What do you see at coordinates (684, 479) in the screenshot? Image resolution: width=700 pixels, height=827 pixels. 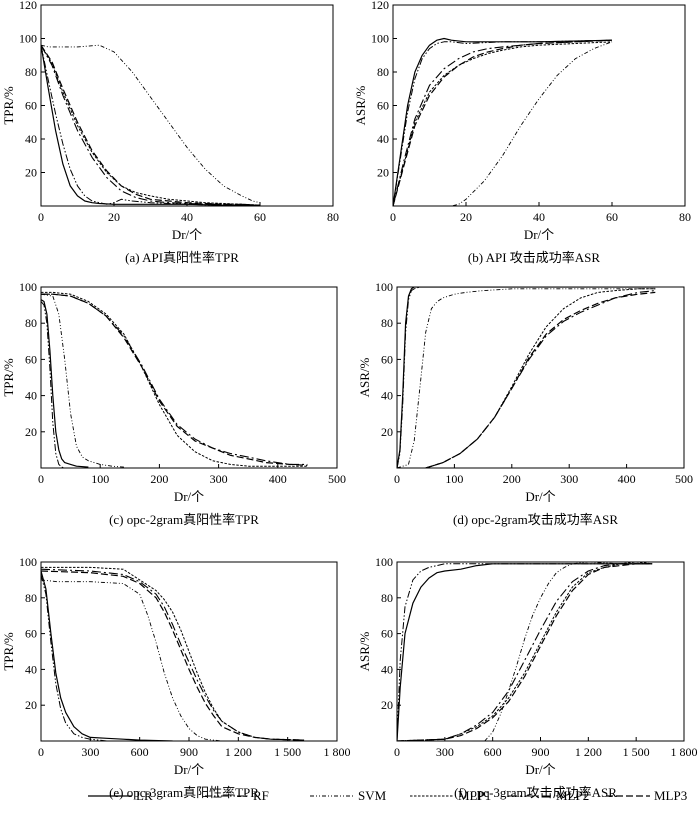 I see `x-tick-label: 500` at bounding box center [684, 479].